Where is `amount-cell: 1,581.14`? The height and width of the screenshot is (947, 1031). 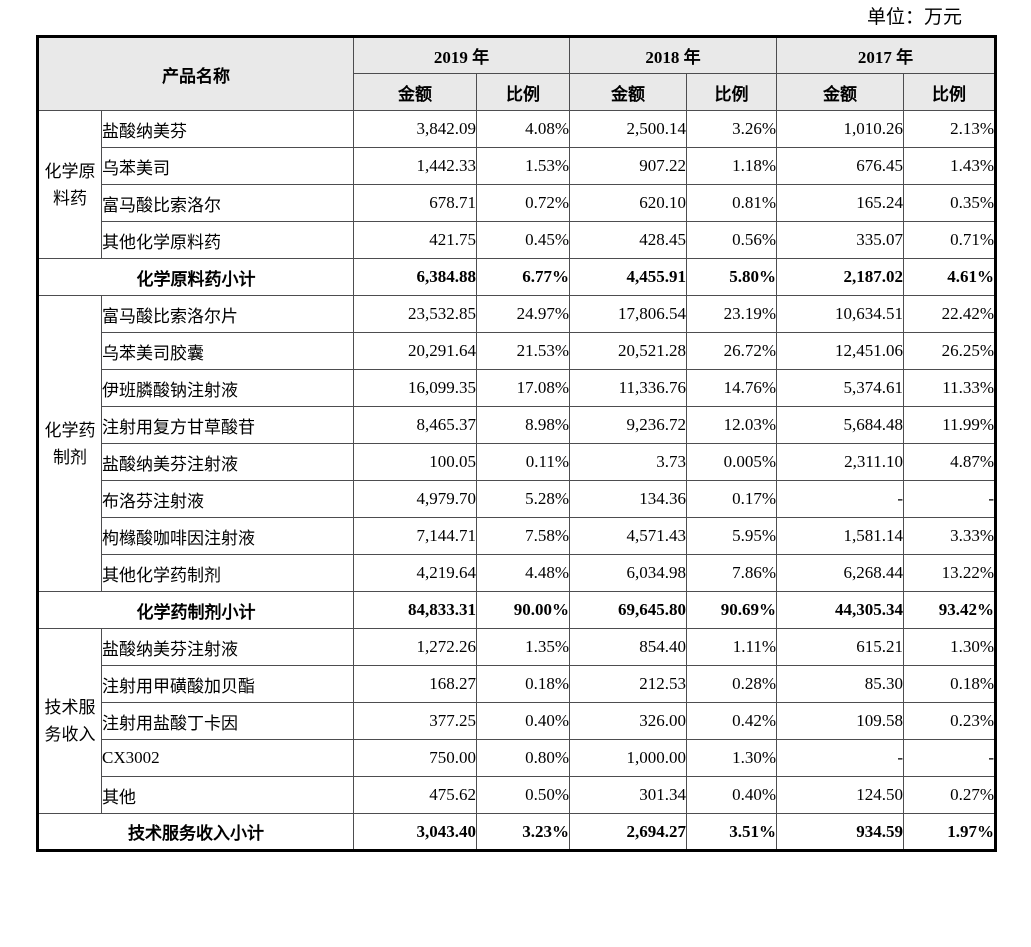
amount-cell: 1,581.14 is located at coordinates (840, 536).